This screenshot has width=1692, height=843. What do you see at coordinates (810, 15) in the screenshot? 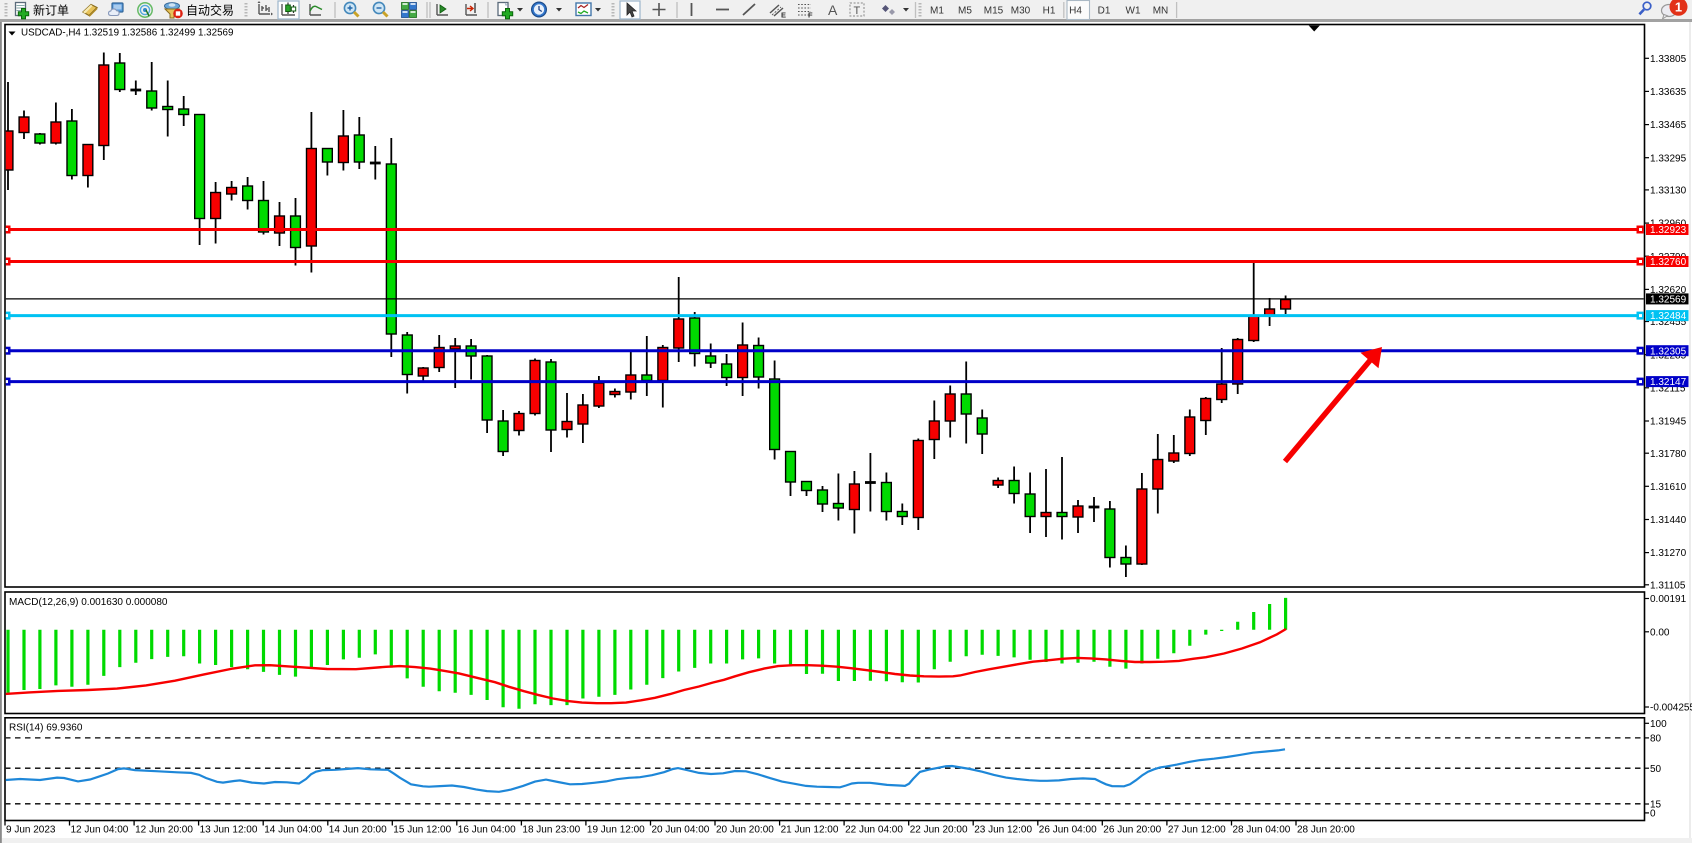
I see `svg-text: F` at bounding box center [810, 15].